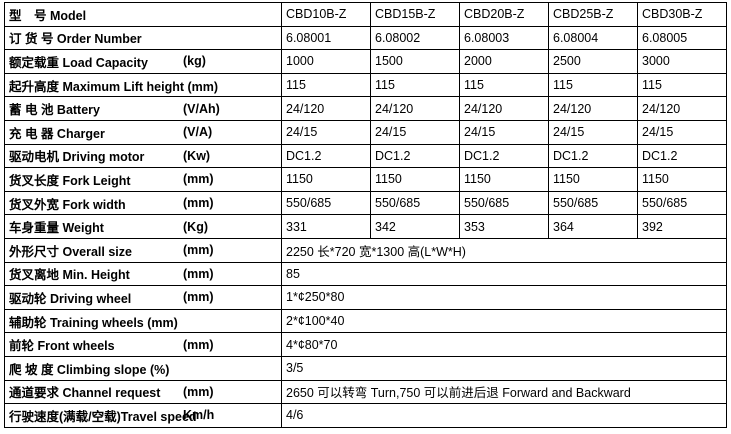  What do you see at coordinates (57, 133) in the screenshot?
I see `label-text: 充 电 器 Charger` at bounding box center [57, 133].